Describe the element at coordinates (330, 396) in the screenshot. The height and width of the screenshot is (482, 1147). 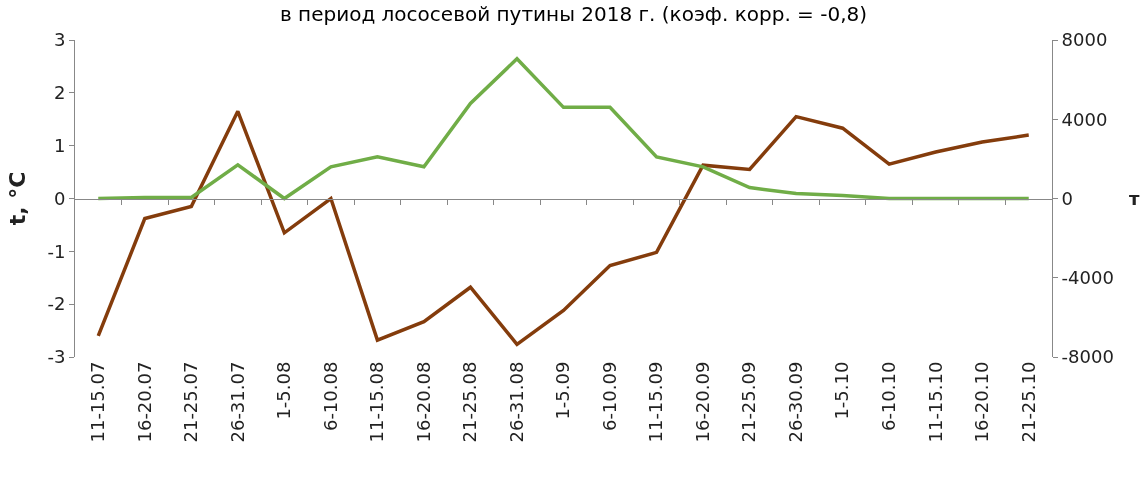
I see `x-tick-label: 6-10.08` at that location.